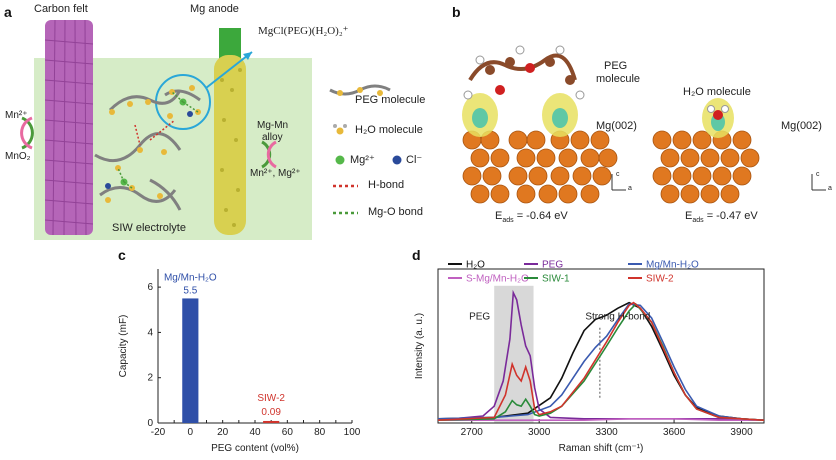  Describe the element at coordinates (531, 217) in the screenshot. I see `eads-left: Eads = -0.64 eV` at that location.